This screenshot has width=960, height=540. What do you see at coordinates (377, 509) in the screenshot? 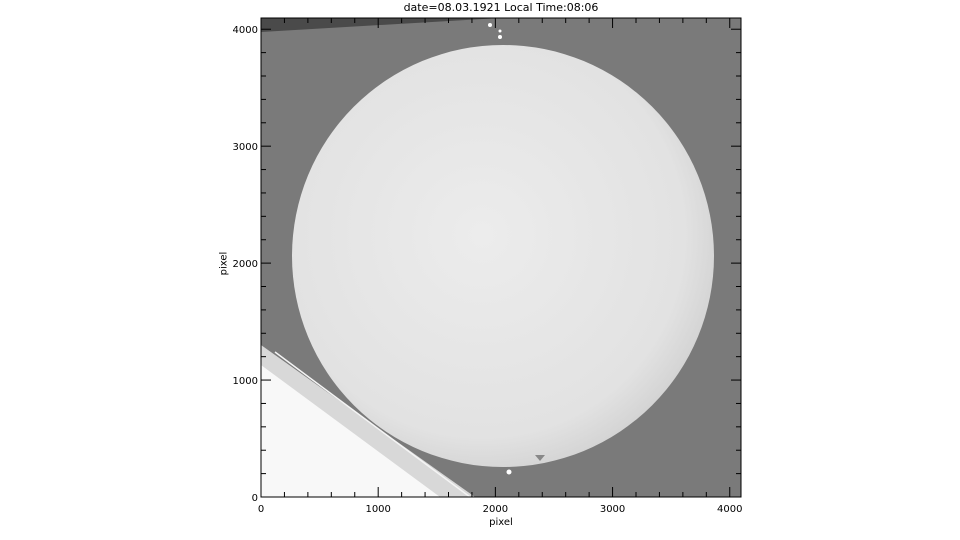
I see `x-tick-label: 1000` at bounding box center [377, 509].